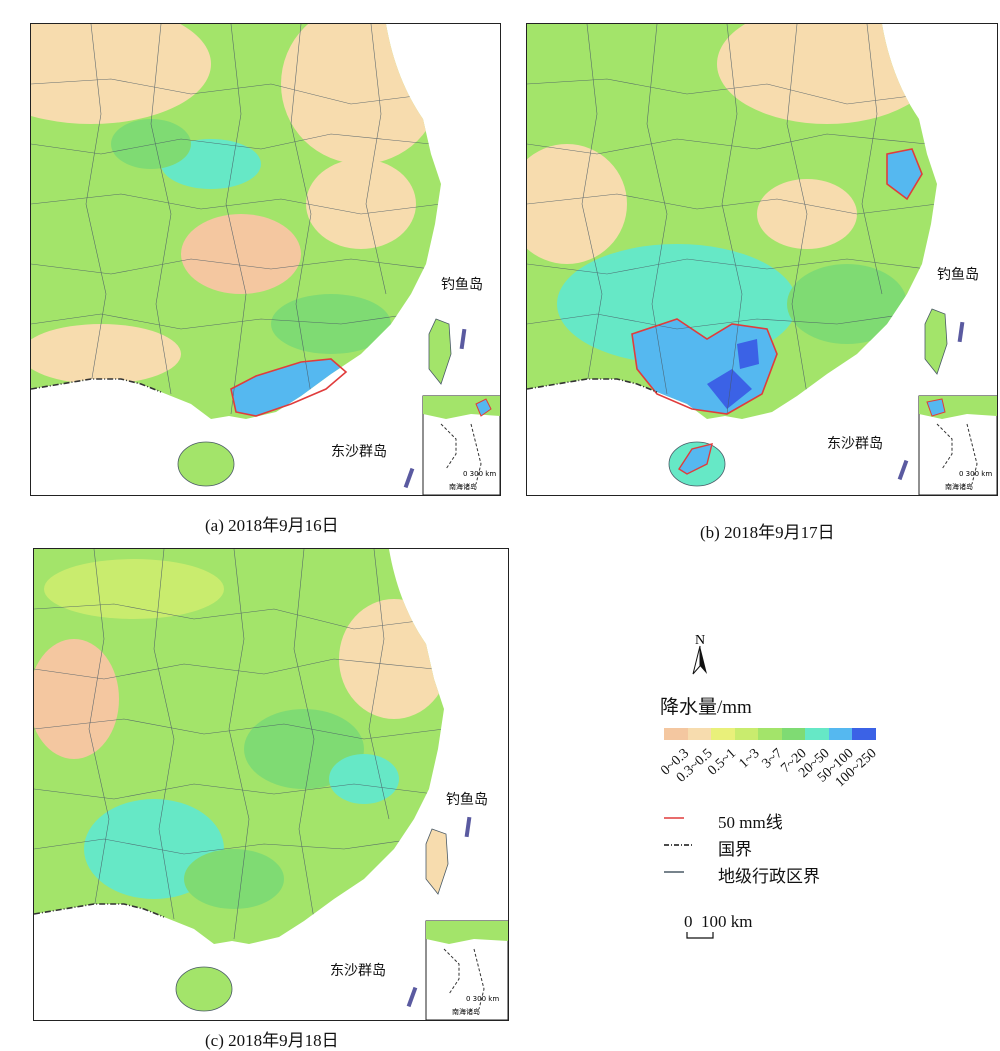 The height and width of the screenshot is (1051, 1000). I want to click on caption-b: (b) 2018年9月17日, so click(767, 532).